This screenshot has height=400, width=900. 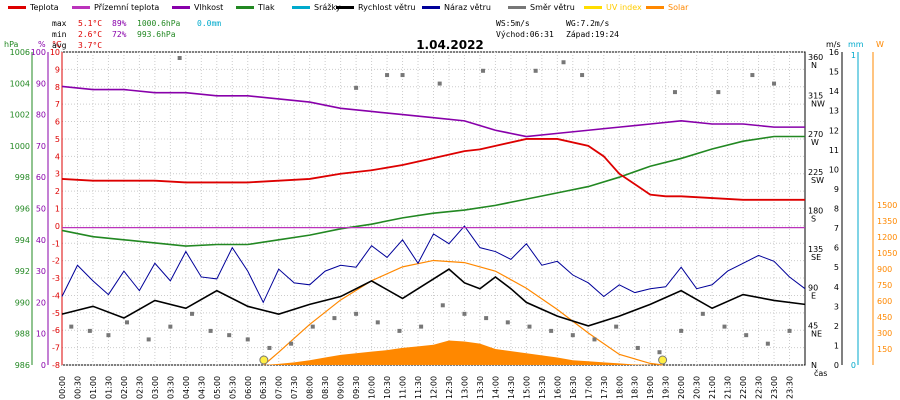 I want to click on stat-min-press: 993.6hPa, so click(x=156, y=34).